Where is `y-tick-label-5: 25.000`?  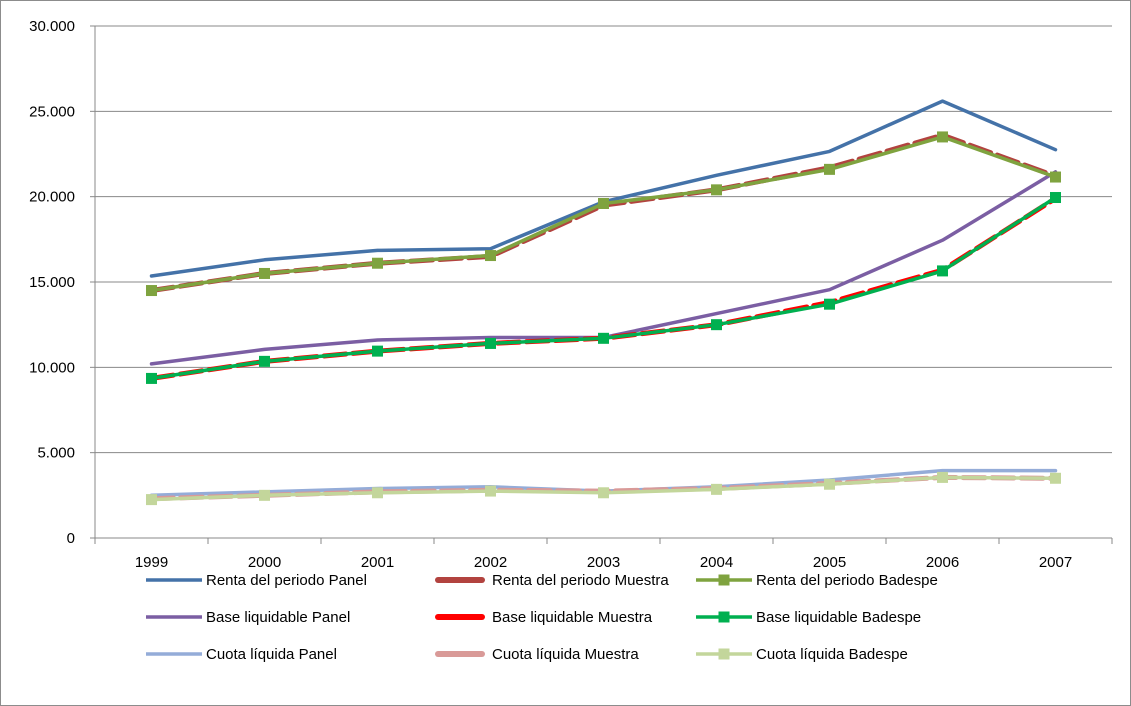
y-tick-label-5: 25.000 is located at coordinates (52, 111).